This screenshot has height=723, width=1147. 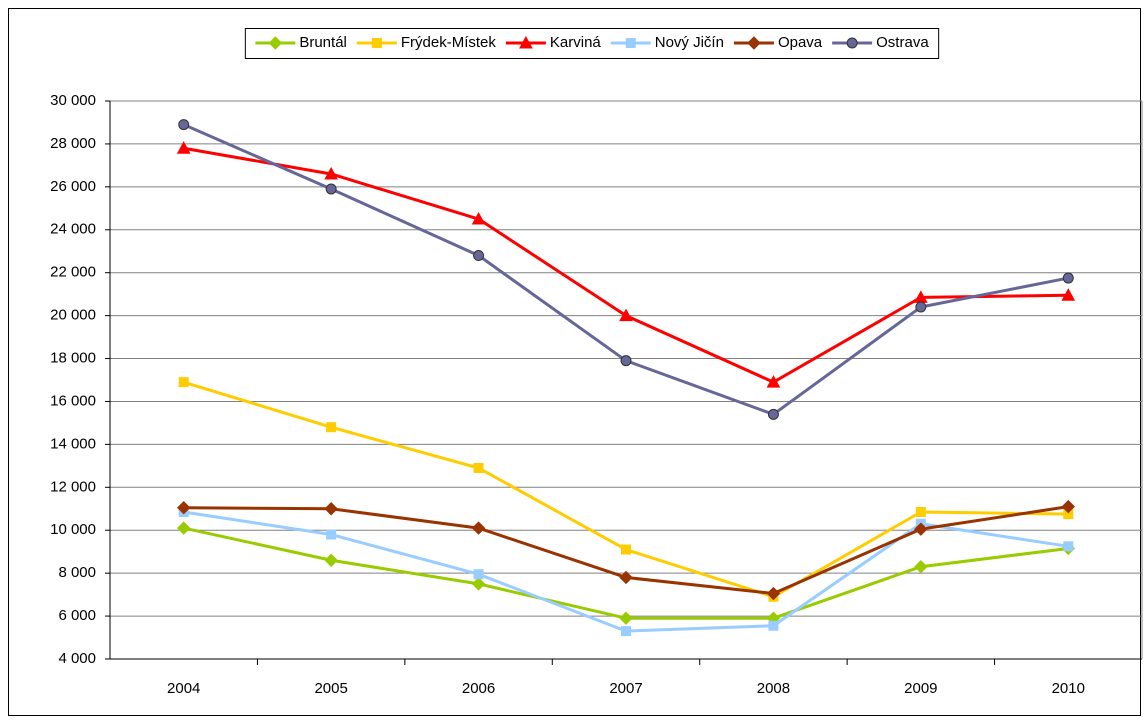 I want to click on legend-item: Opava, so click(x=778, y=42).